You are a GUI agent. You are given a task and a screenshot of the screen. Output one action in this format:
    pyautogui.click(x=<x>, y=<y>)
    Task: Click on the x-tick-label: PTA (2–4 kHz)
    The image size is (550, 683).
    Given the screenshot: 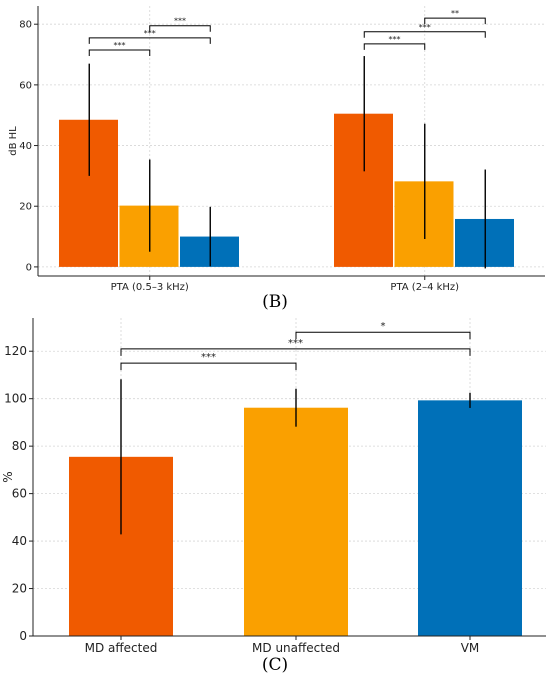 What is the action you would take?
    pyautogui.click(x=424, y=287)
    